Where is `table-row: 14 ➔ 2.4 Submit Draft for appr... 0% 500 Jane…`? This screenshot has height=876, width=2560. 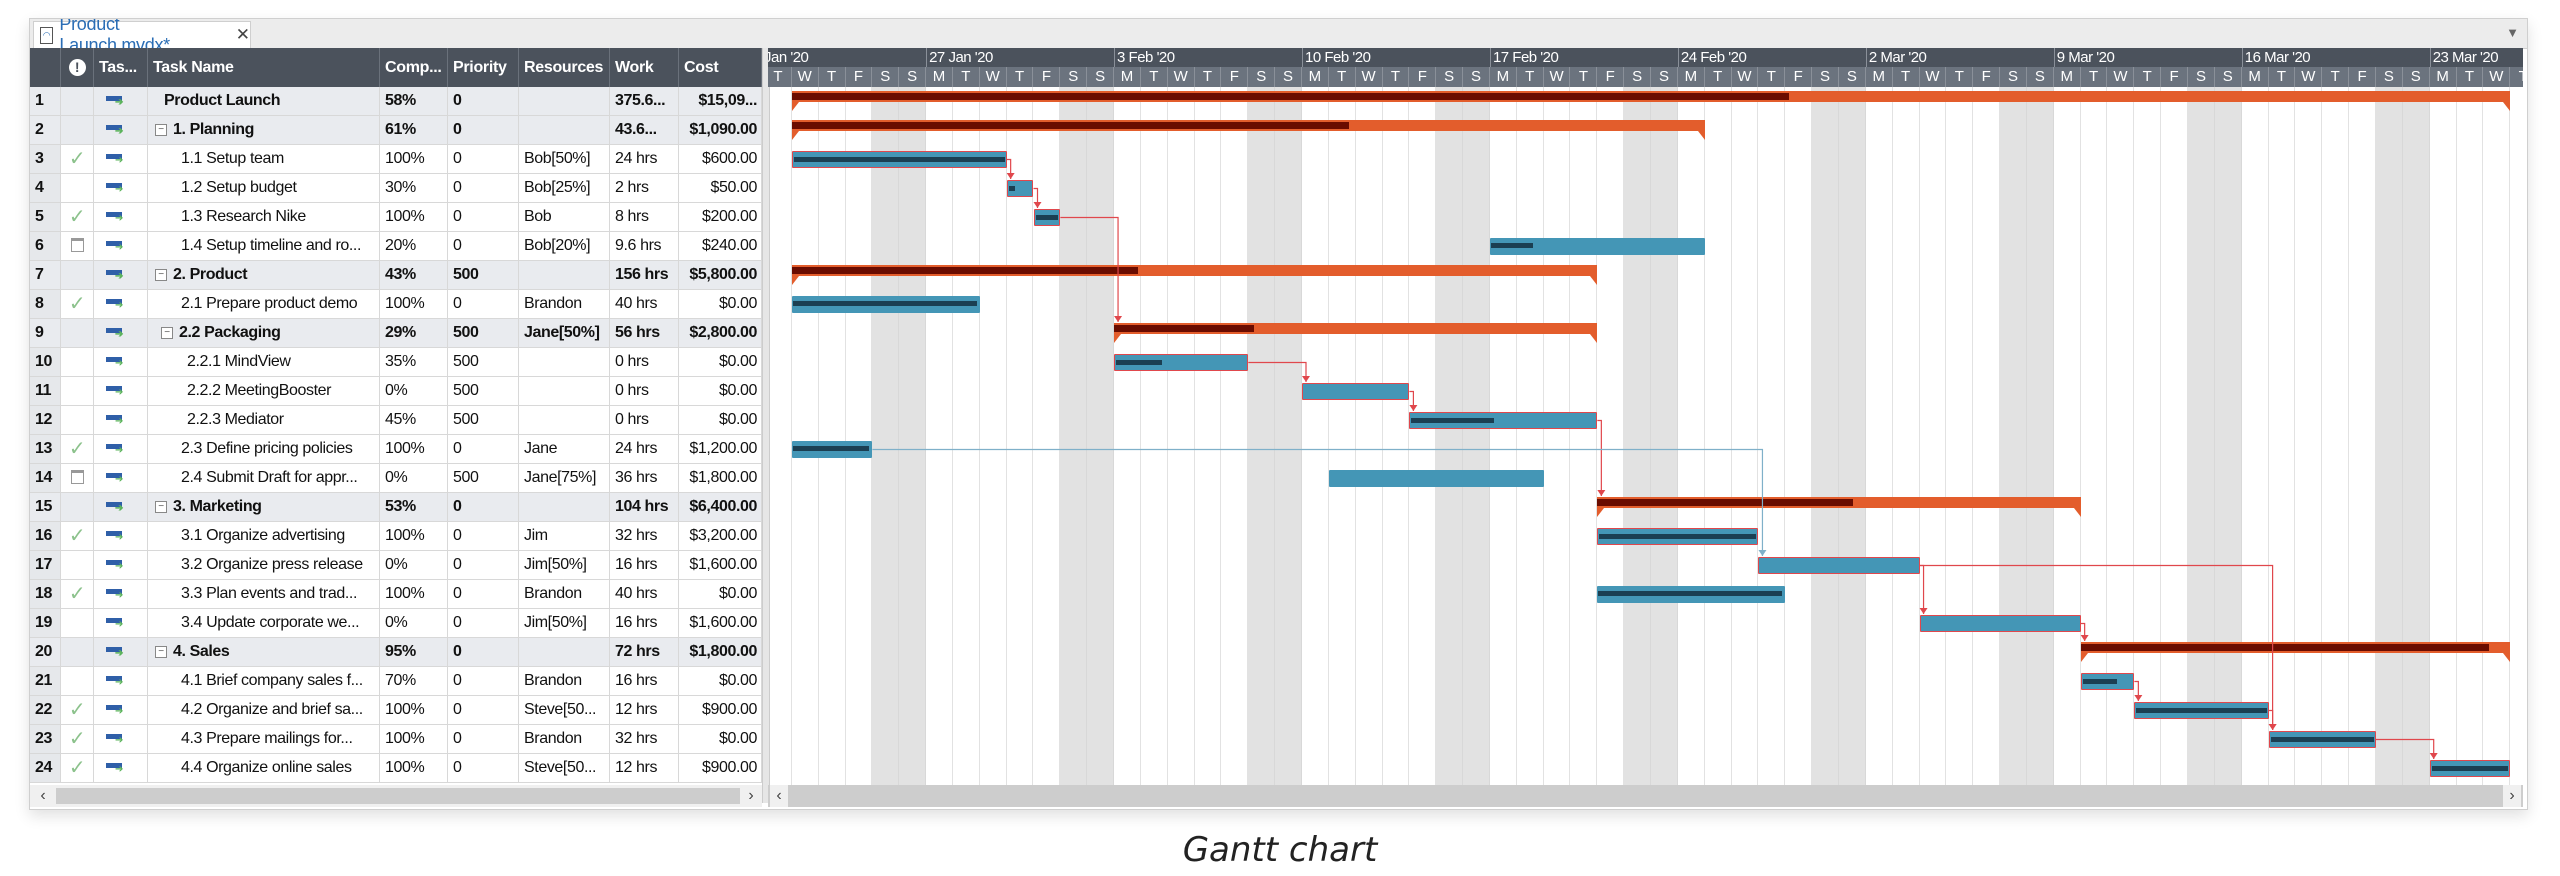
table-row: 14 ➔ 2.4 Submit Draft for appr... 0% 500 Jane… is located at coordinates (396, 478).